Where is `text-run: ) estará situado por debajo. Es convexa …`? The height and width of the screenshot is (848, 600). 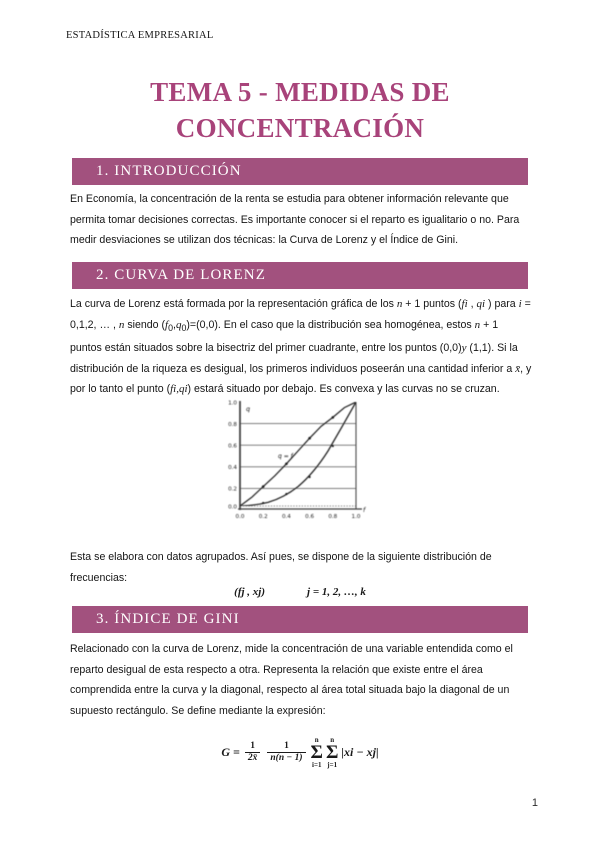 text-run: ) estará situado por debajo. Es convexa … is located at coordinates (343, 389).